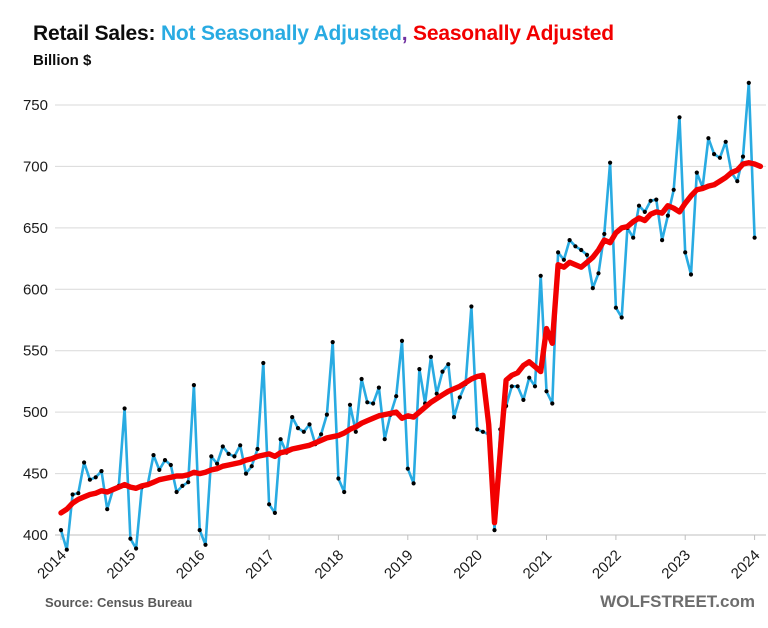 Image resolution: width=768 pixels, height=628 pixels. I want to click on y-tick-label: 650, so click(35, 228).